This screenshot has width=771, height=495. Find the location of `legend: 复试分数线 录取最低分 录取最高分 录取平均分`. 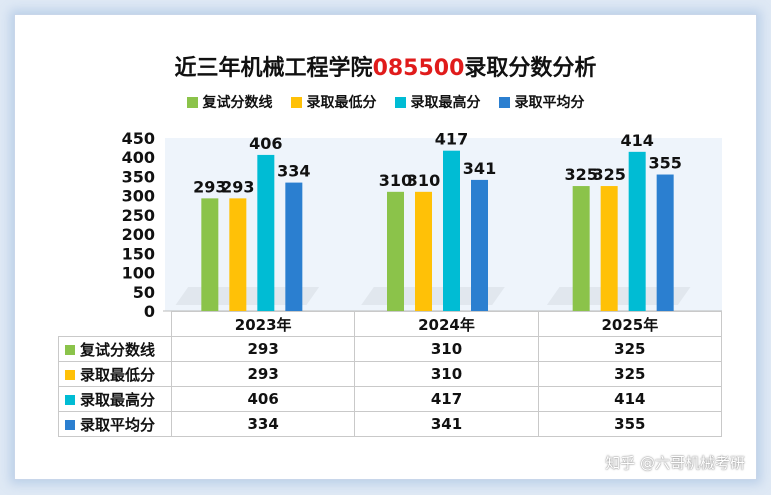

legend: 复试分数线 录取最低分 录取最高分 录取平均分 is located at coordinates (385, 102).